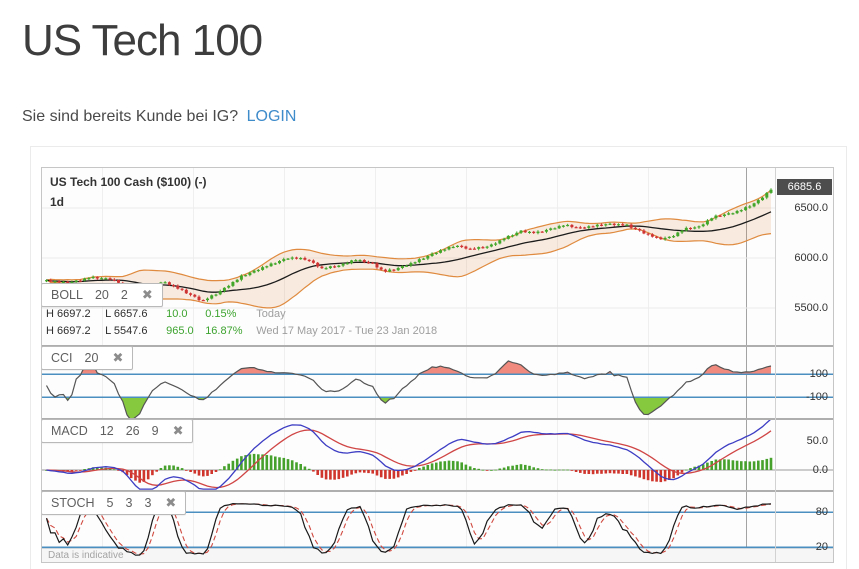 The image size is (859, 569). What do you see at coordinates (271, 116) in the screenshot?
I see `login-link: LOGIN` at bounding box center [271, 116].